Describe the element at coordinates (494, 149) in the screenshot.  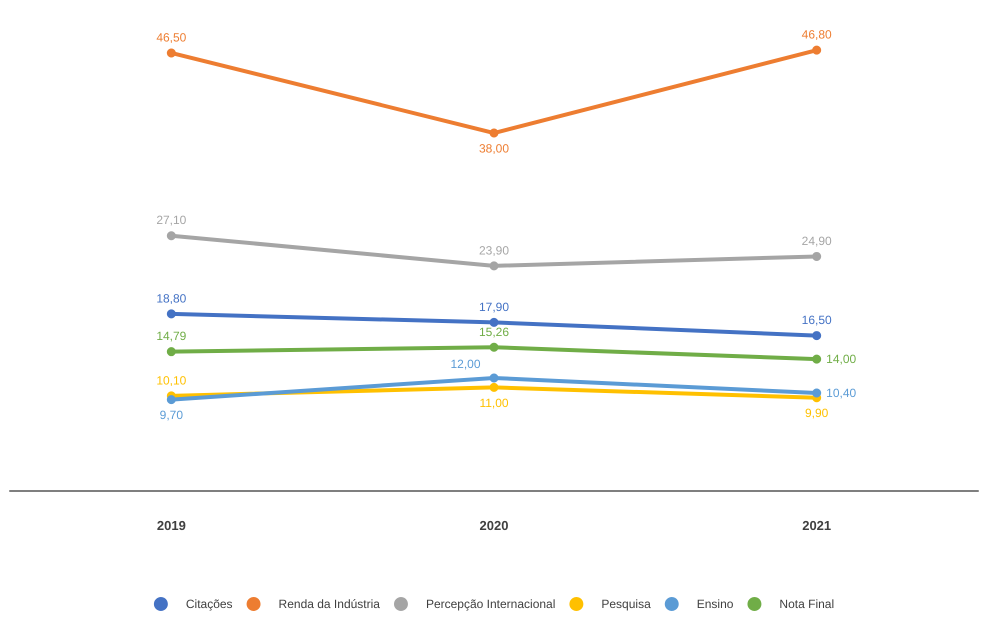
I see `data-label: 38,00` at that location.